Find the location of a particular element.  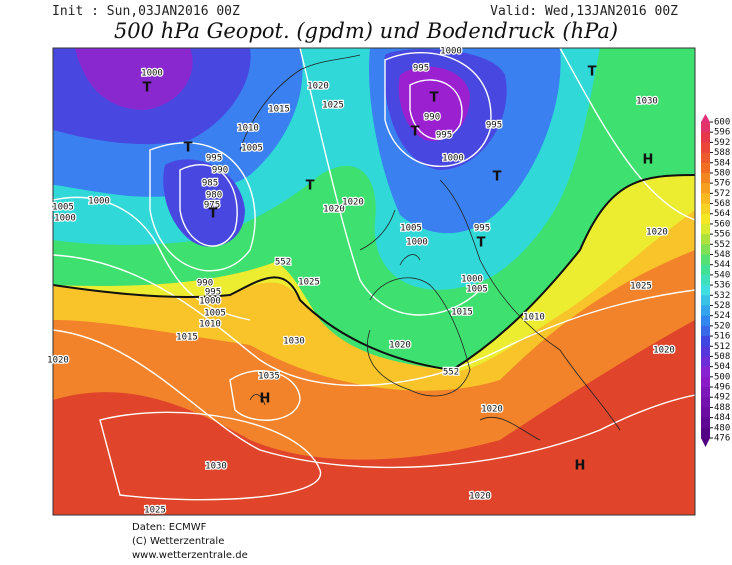

colorbar-label: 524 is located at coordinates (722, 316).